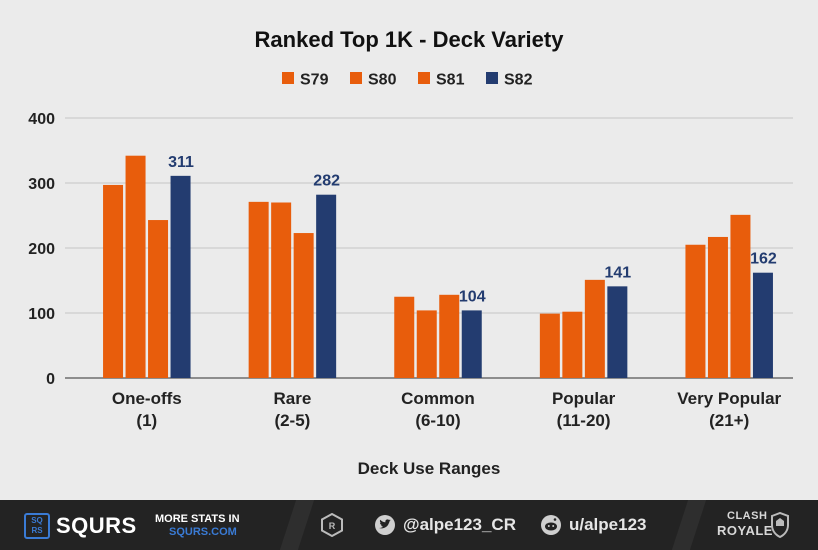 This screenshot has height=550, width=818. I want to click on twitter-handle: @alpe123_CR, so click(459, 524).